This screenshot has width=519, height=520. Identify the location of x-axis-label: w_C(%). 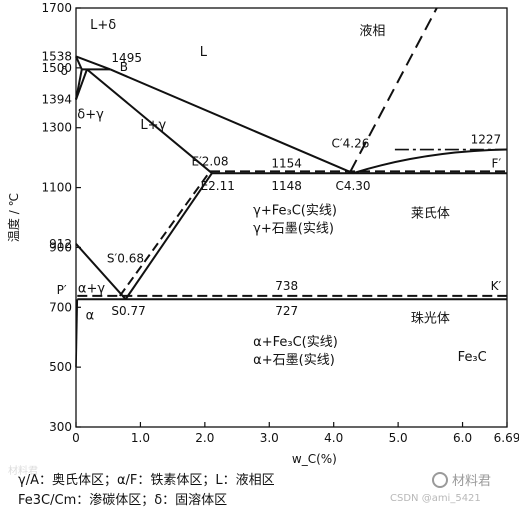
(314, 459).